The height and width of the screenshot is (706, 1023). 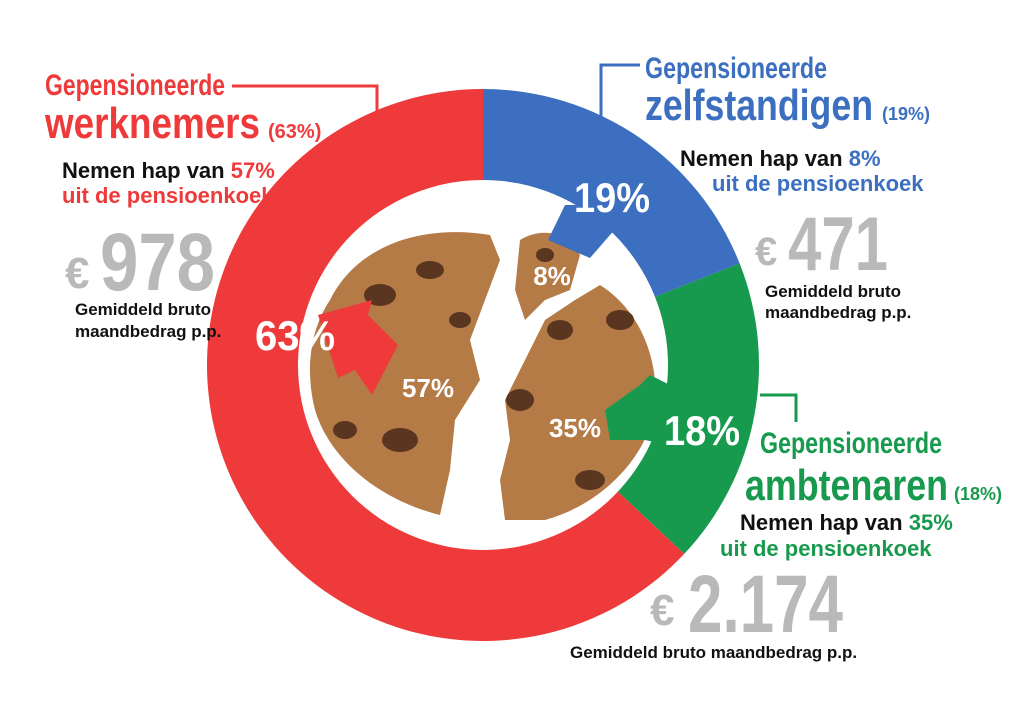 What do you see at coordinates (906, 114) in the screenshot?
I see `share-label: (19%)` at bounding box center [906, 114].